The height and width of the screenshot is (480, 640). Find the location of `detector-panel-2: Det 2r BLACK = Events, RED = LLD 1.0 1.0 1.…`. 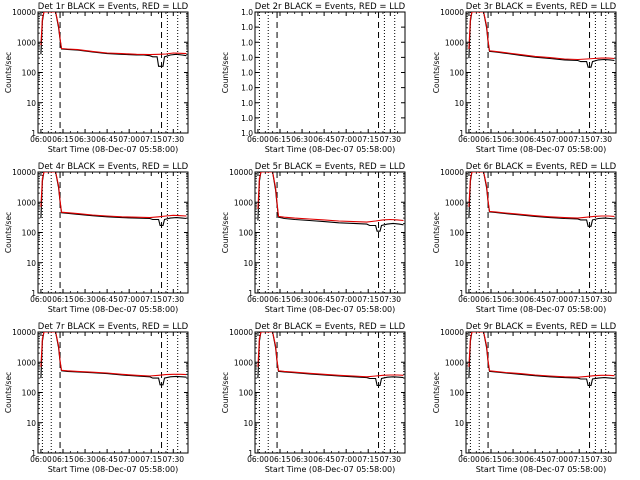

detector-panel-2: Det 2r BLACK = Events, RED = LLD 1.0 1.0 1.… is located at coordinates (313, 78).